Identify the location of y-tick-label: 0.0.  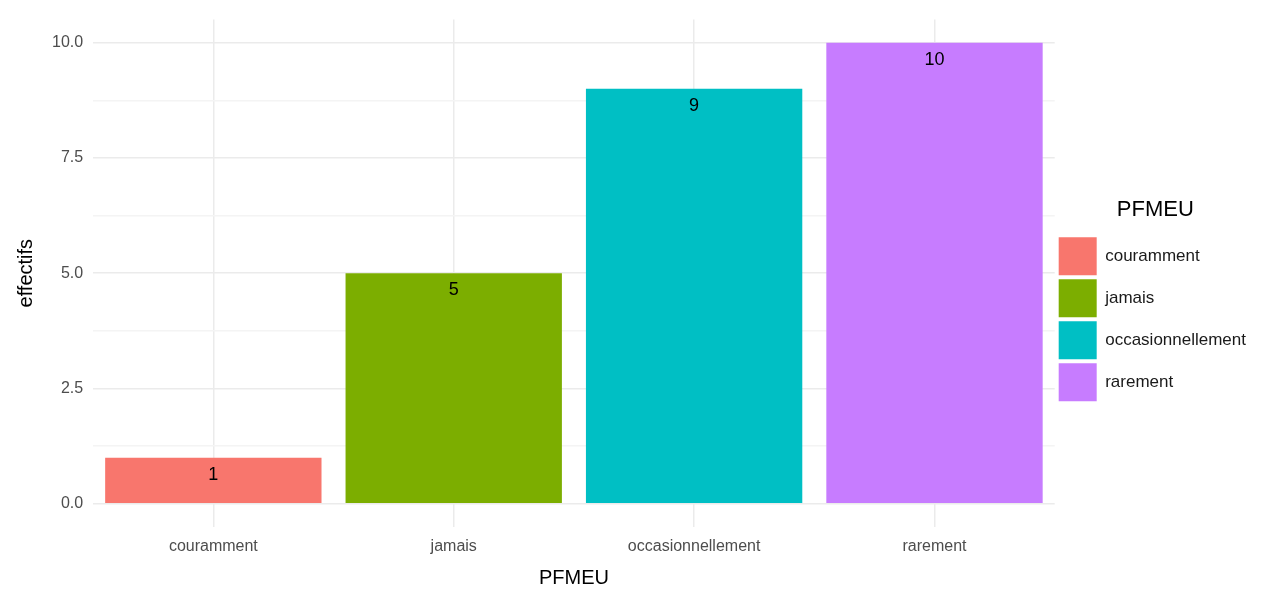
(72, 503).